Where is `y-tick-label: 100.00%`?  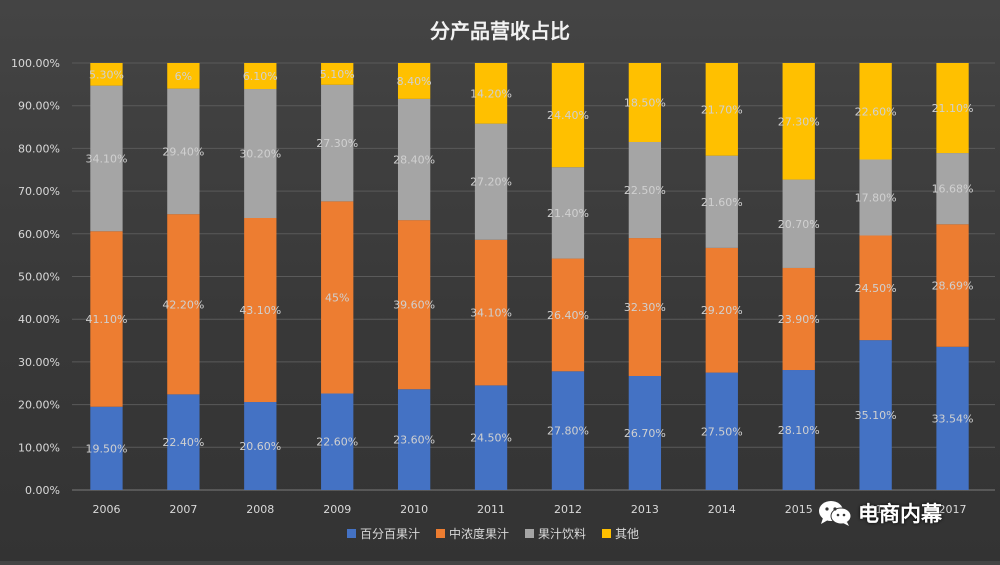
y-tick-label: 100.00% is located at coordinates (35, 63).